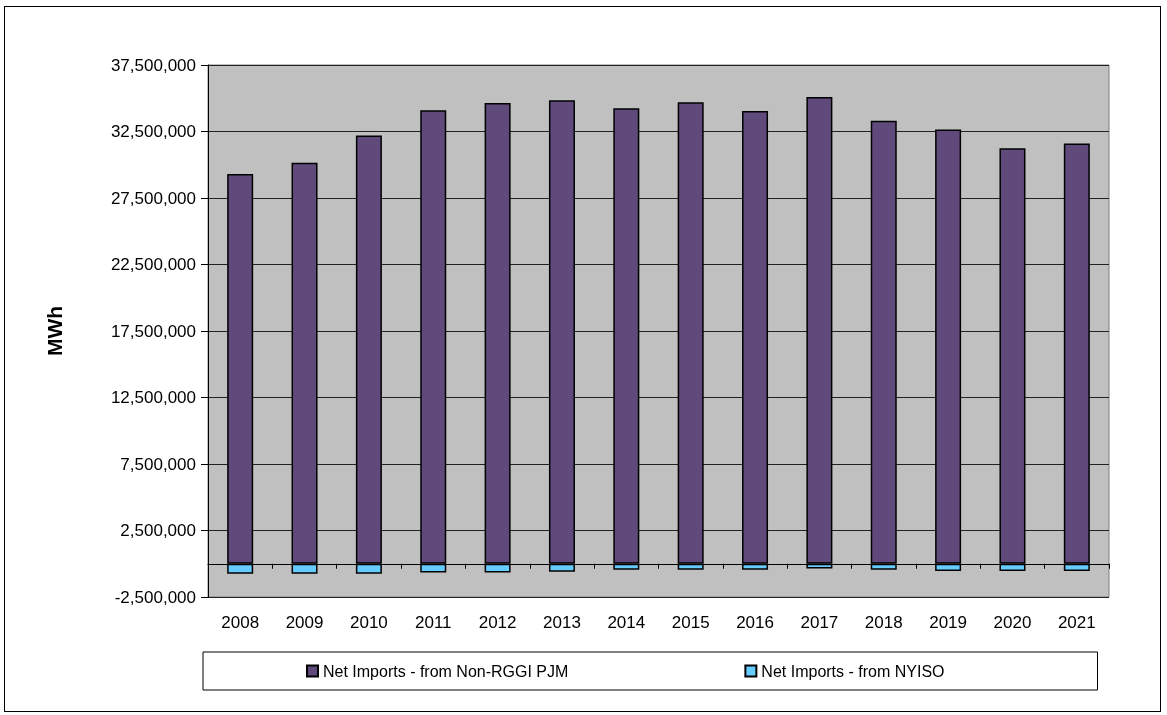 Image resolution: width=1167 pixels, height=715 pixels. I want to click on y-tick-label: 22,500,000, so click(153, 264).